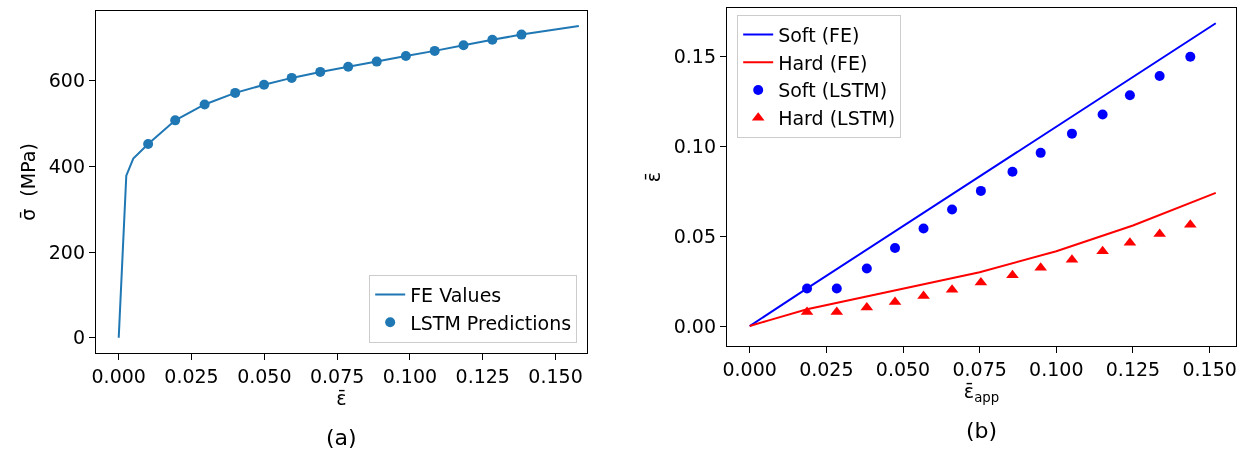 Image resolution: width=1260 pixels, height=461 pixels. I want to click on y-tick-label: 600, so click(66, 80).